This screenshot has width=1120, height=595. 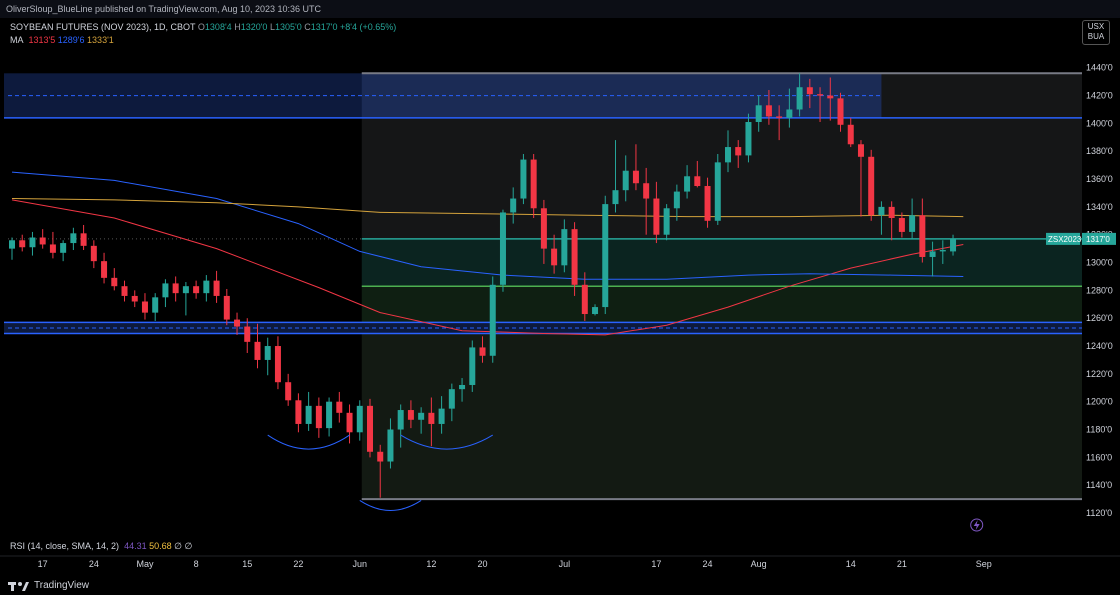 What do you see at coordinates (1099, 238) in the screenshot?
I see `price-tag-value-box` at bounding box center [1099, 238].